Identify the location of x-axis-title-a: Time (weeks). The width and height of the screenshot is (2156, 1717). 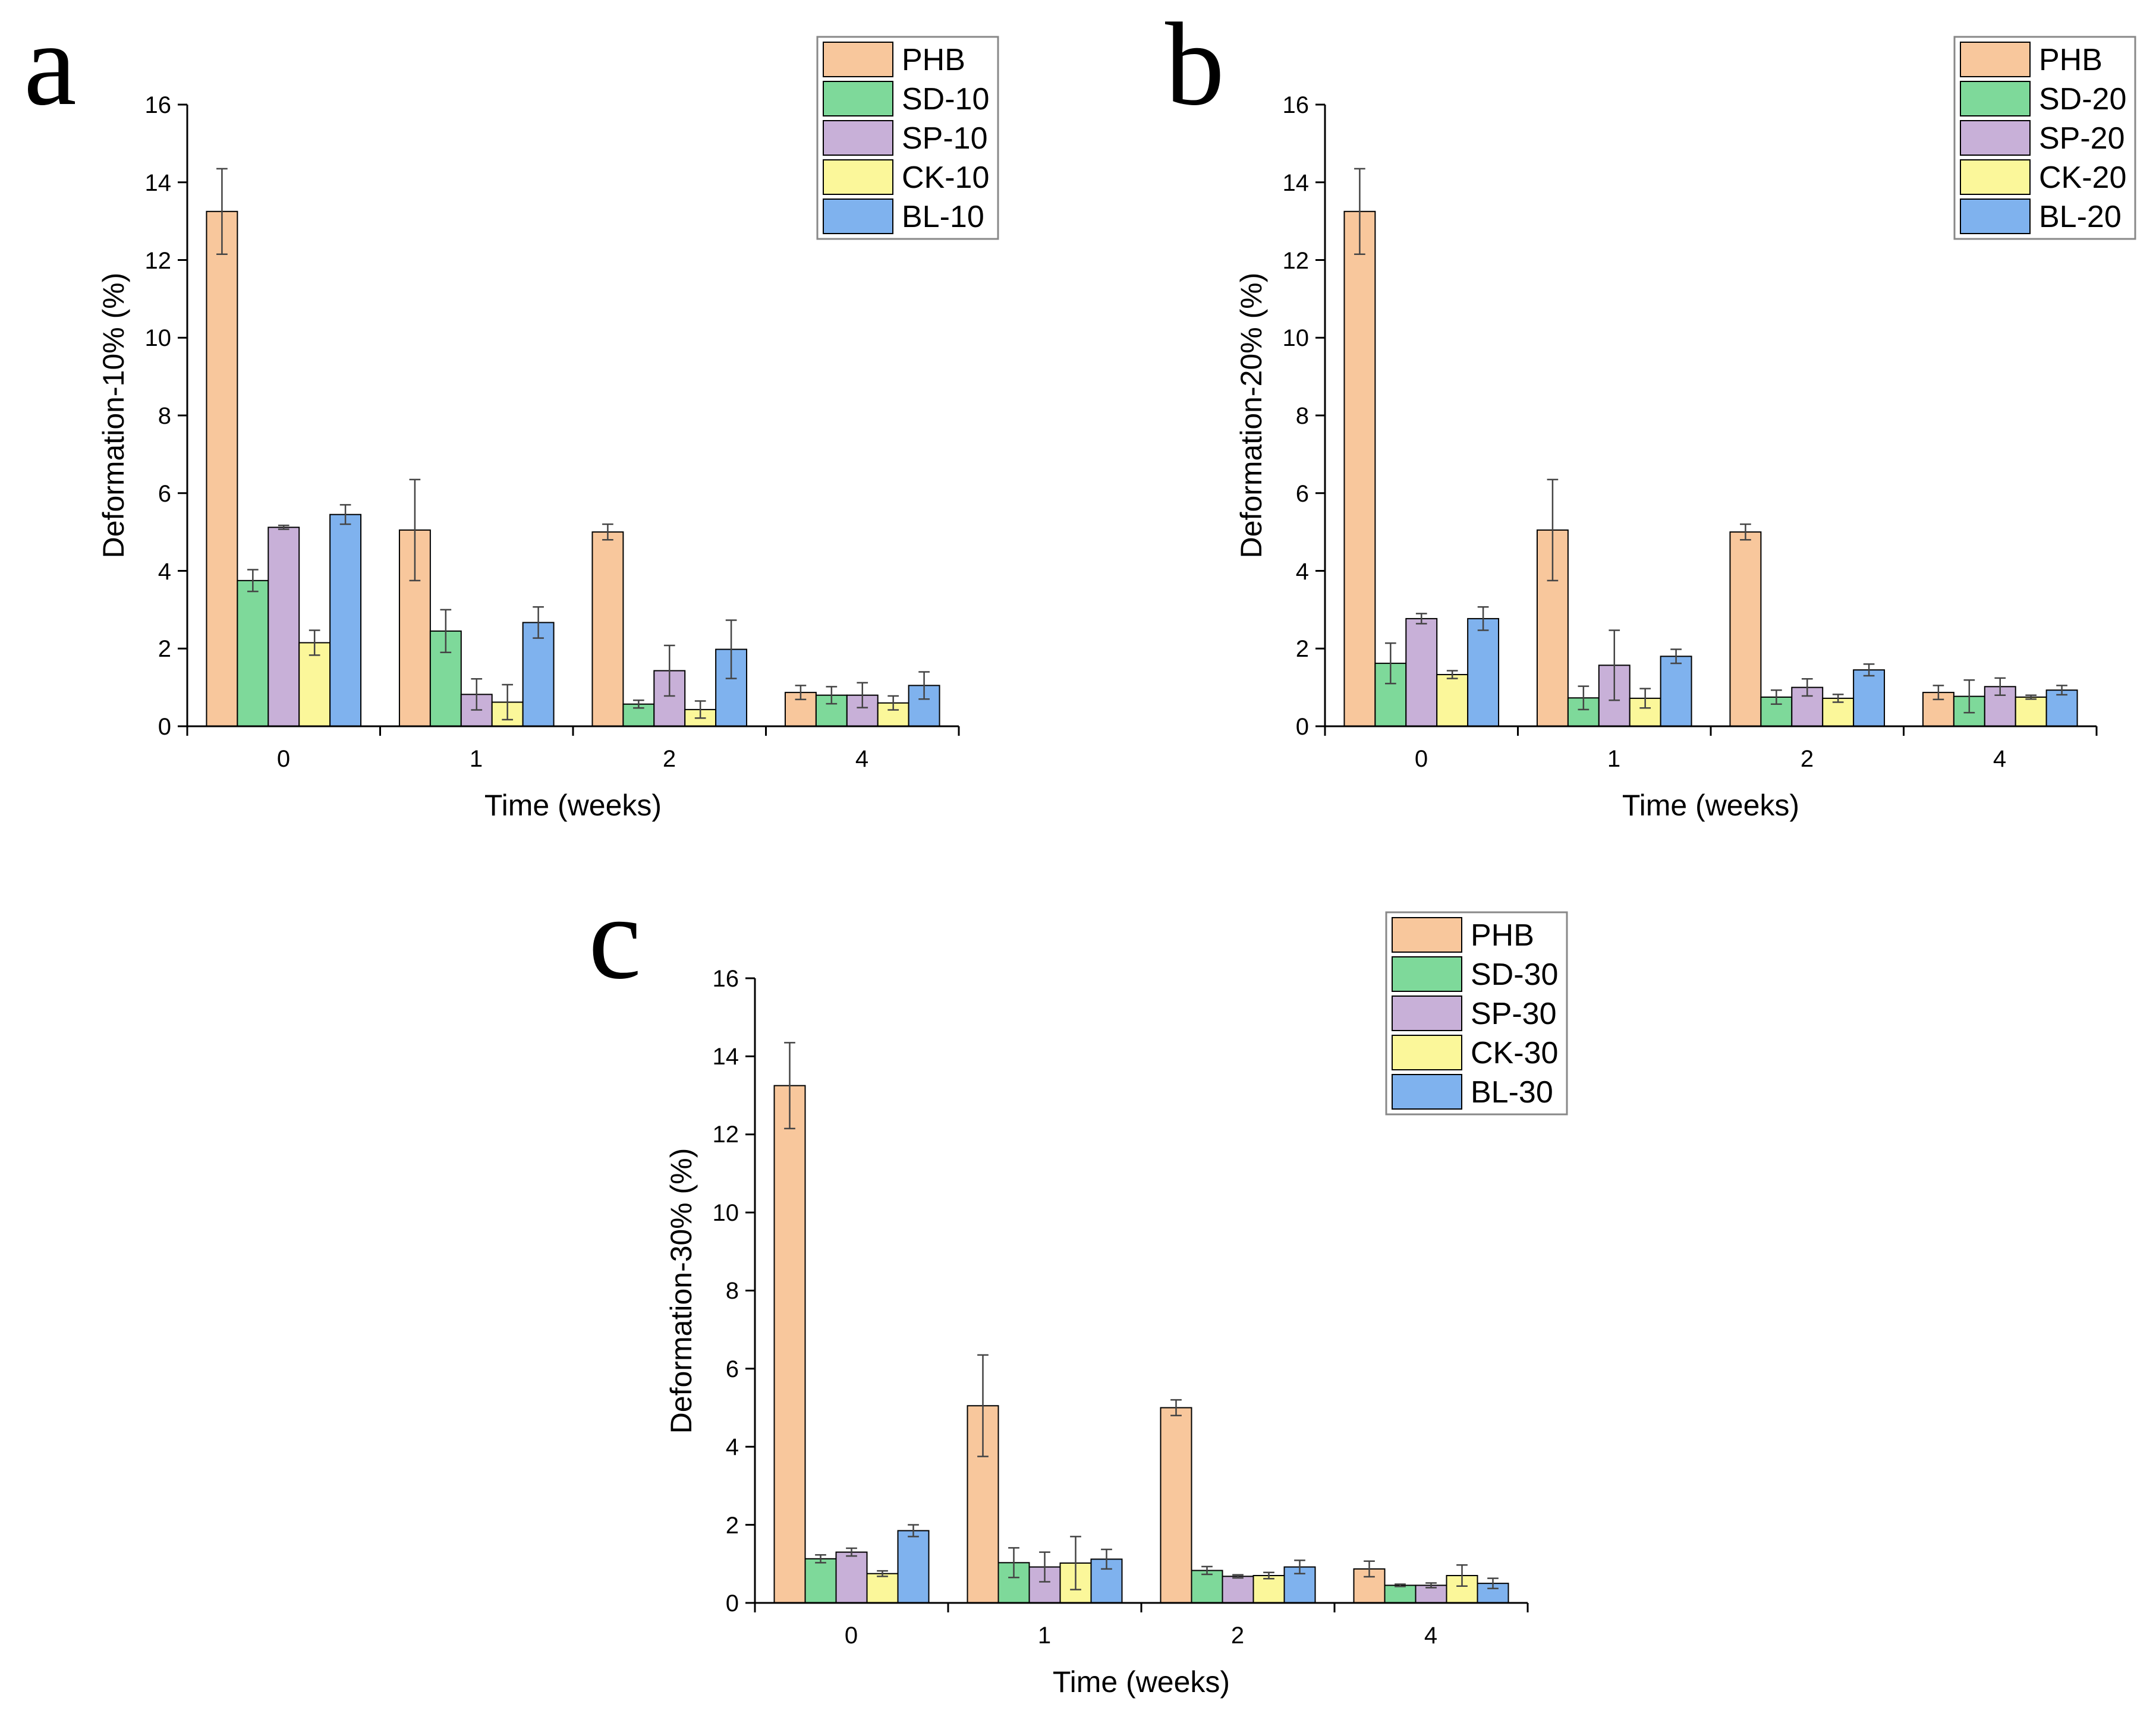
(573, 806).